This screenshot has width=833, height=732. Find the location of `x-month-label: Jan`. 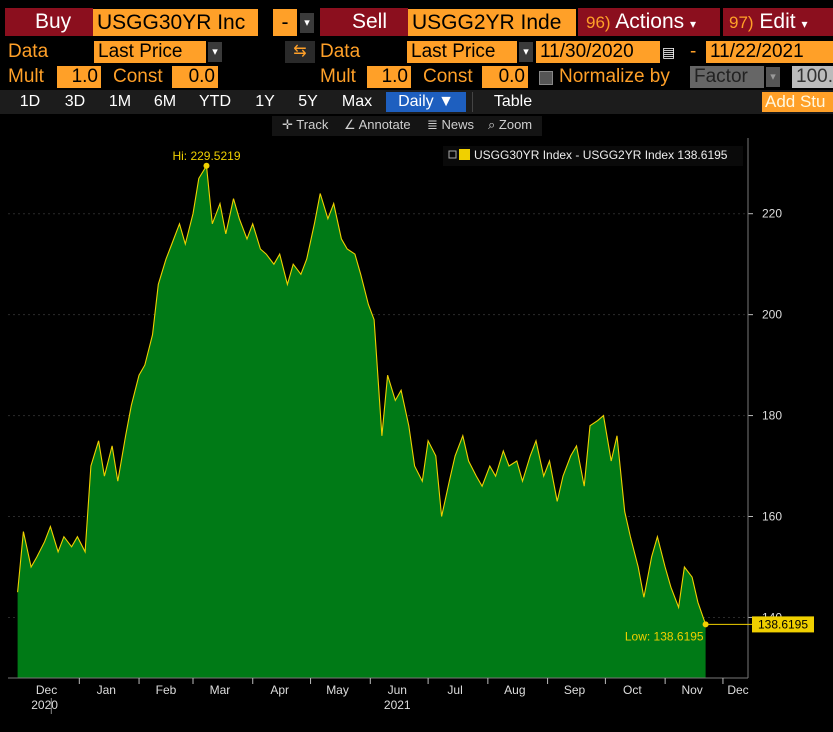

x-month-label: Jan is located at coordinates (106, 690).